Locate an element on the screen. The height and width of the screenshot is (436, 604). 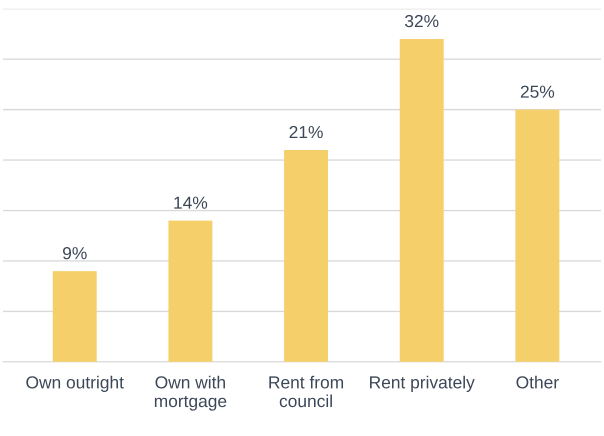
data-label: 32% is located at coordinates (421, 21).